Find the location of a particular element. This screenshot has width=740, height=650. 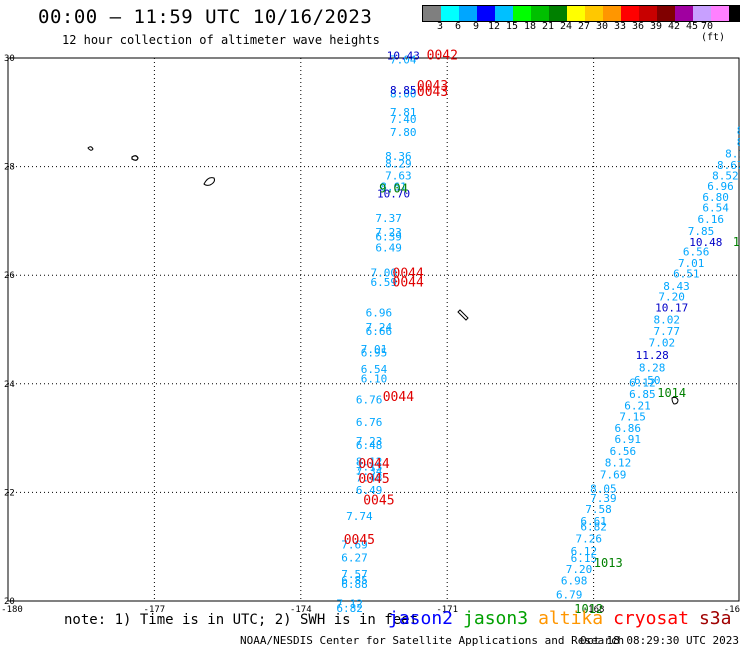

colorbar-label: 3 is located at coordinates (440, 26).